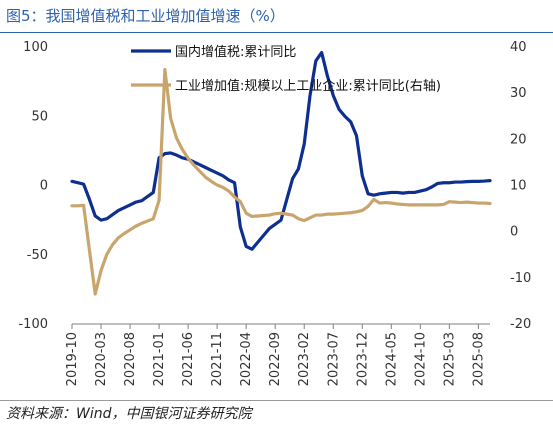 This screenshot has width=553, height=428. Describe the element at coordinates (130, 359) in the screenshot. I see `x-tick-label: 2020-08` at that location.